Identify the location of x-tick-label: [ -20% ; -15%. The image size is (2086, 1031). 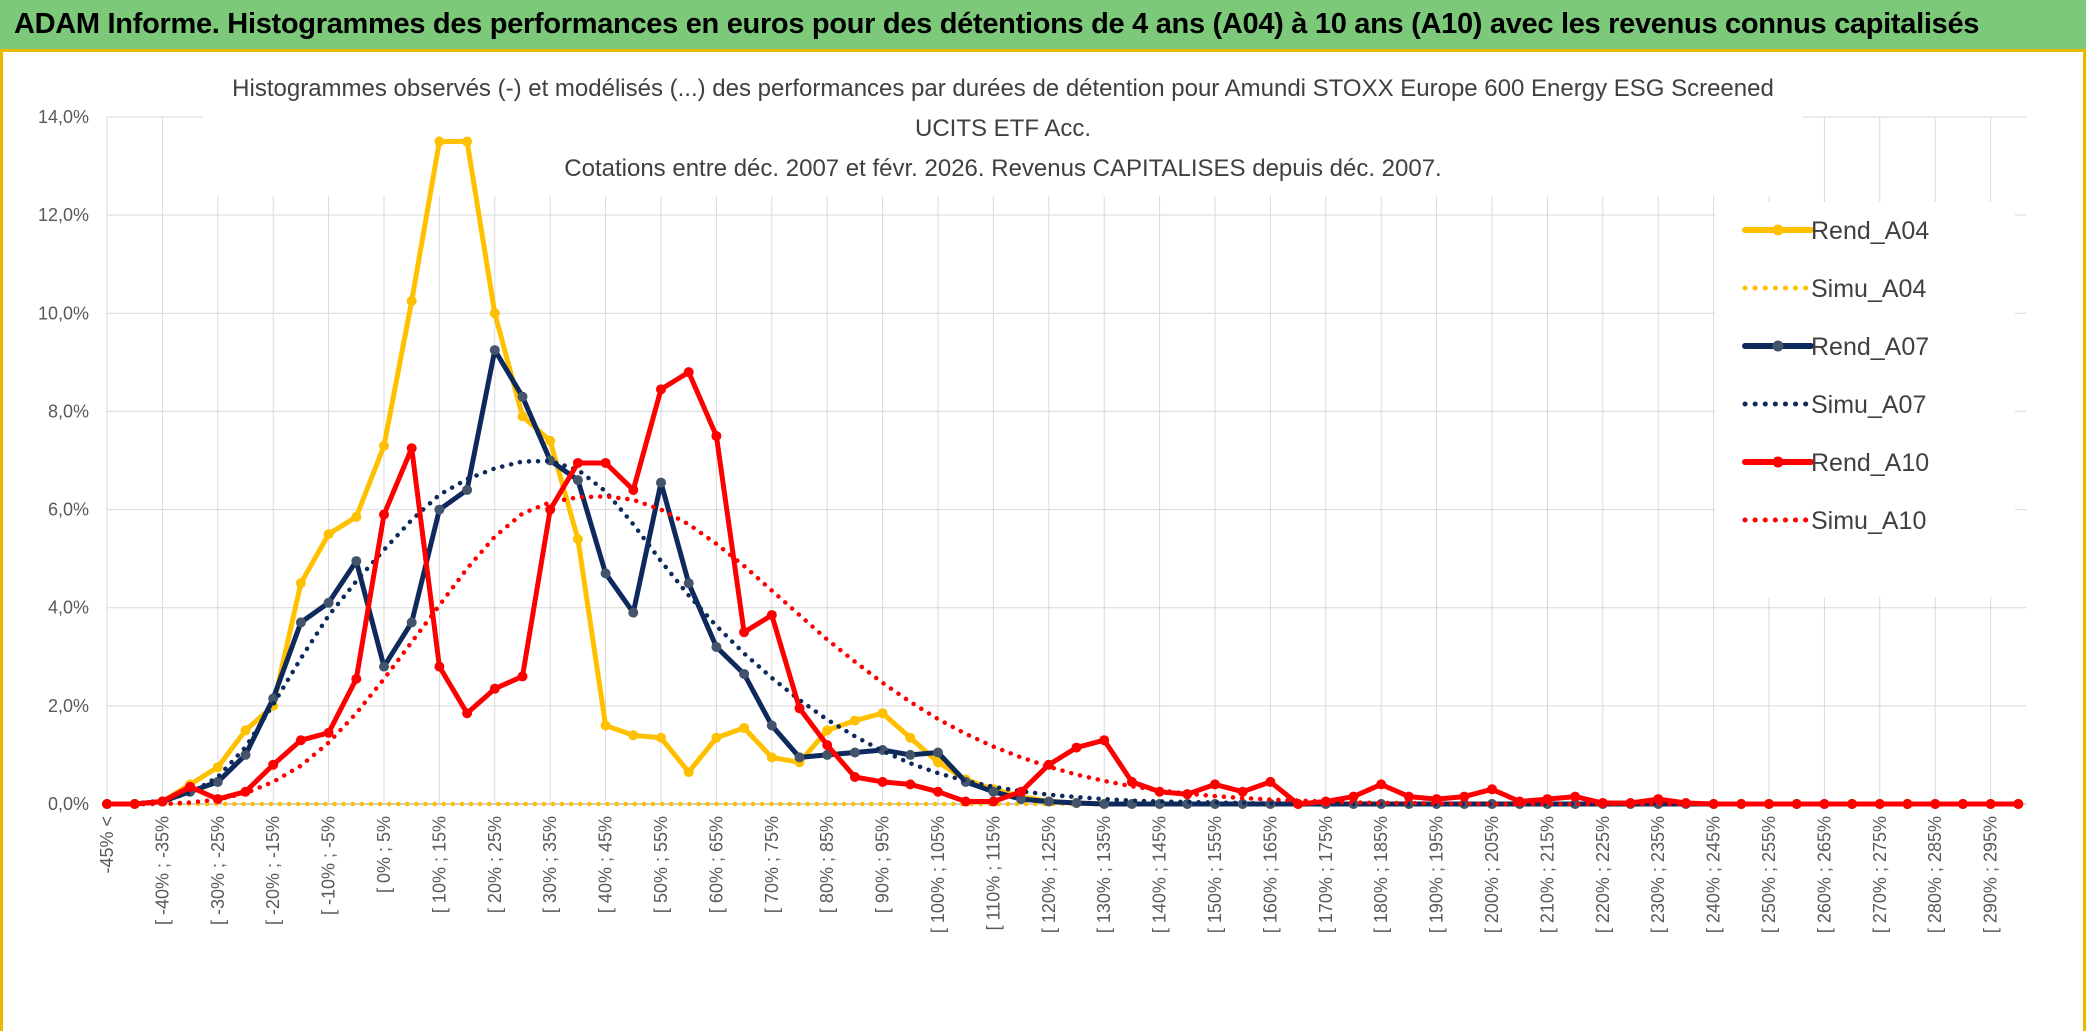
(273, 870).